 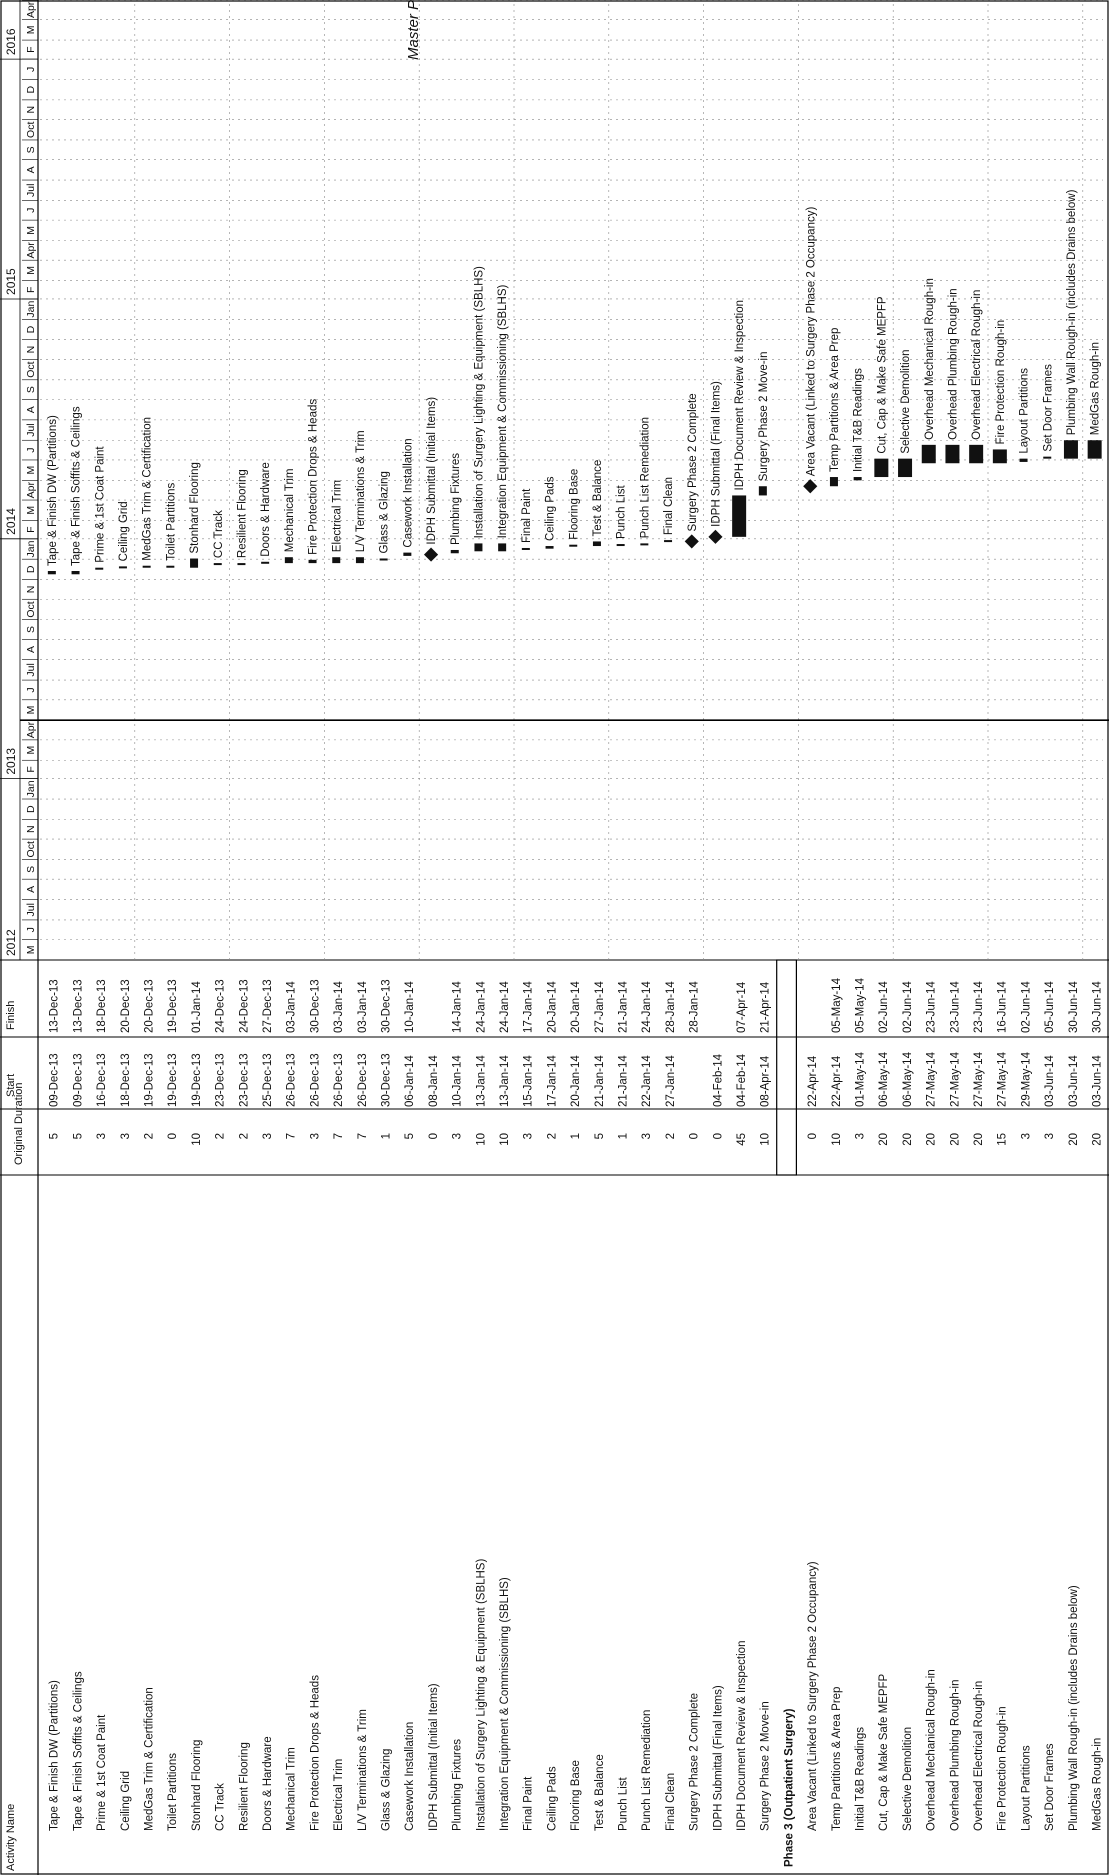 I want to click on activity-finish: 23-Jun-14, so click(x=932, y=1007).